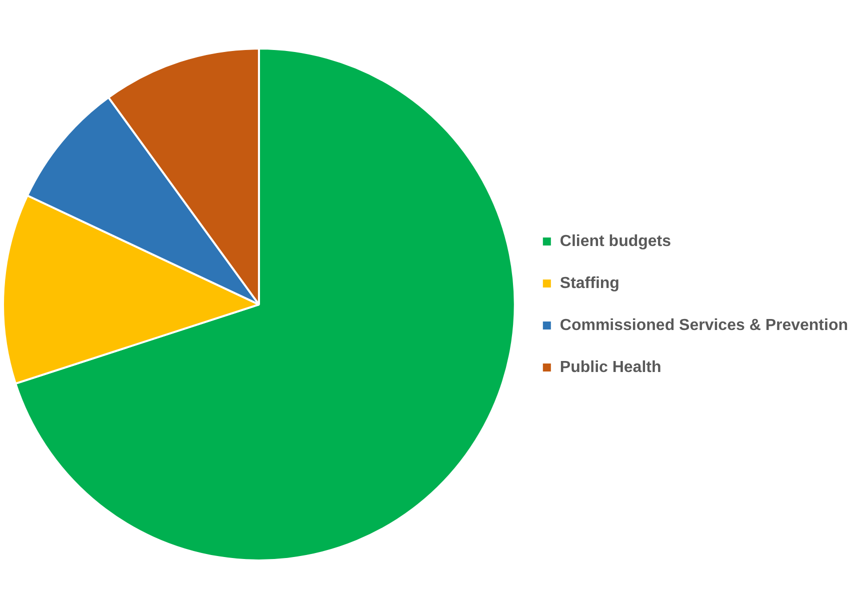 This screenshot has height=609, width=864. I want to click on legend-label: Staffing, so click(590, 283).